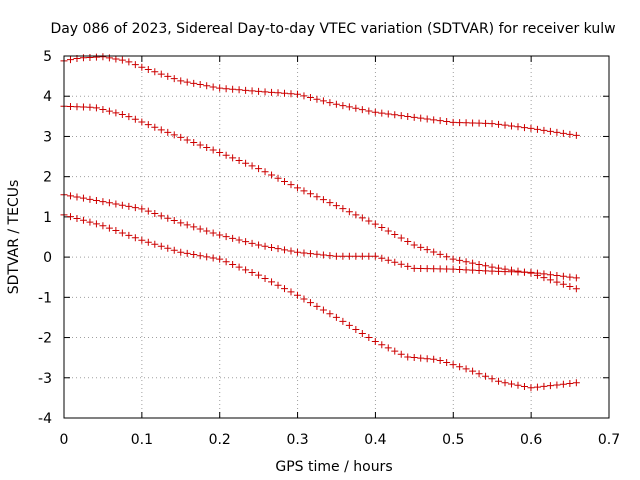  What do you see at coordinates (14, 237) in the screenshot?
I see `y-axis-label: SDTVAR / TECUs` at bounding box center [14, 237].